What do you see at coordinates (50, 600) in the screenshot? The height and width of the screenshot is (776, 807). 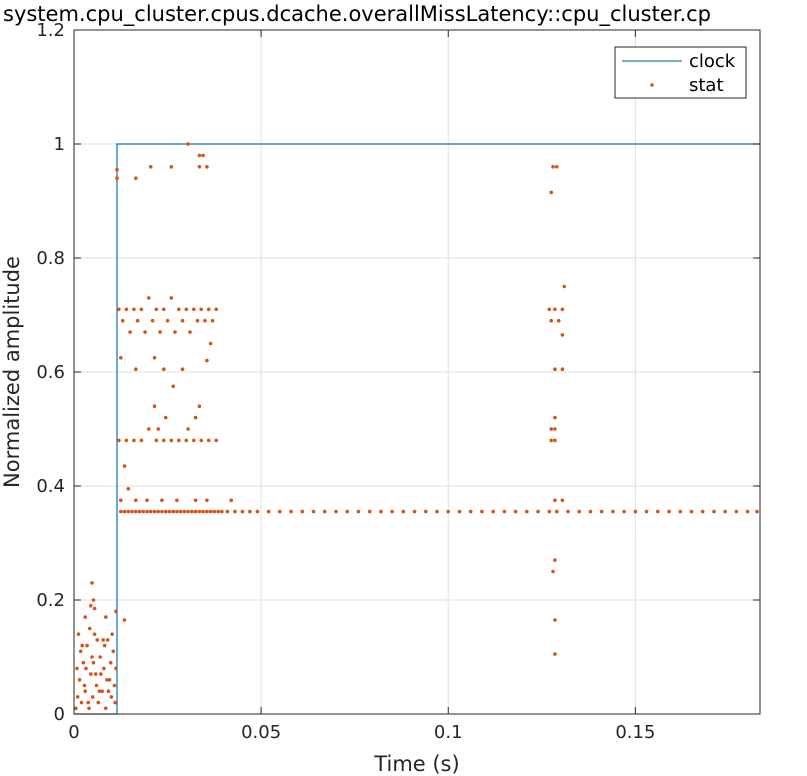 I see `y-tick-label: 0.2` at bounding box center [50, 600].